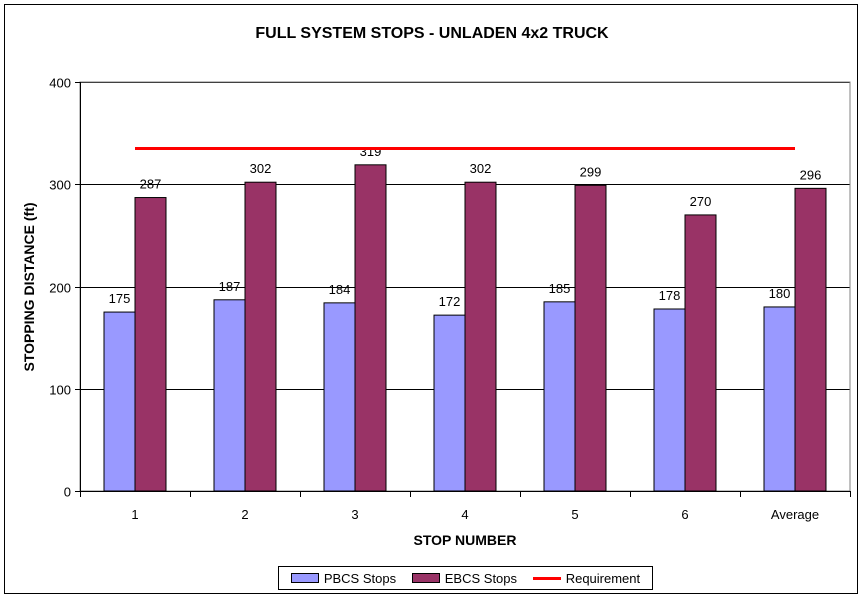 This screenshot has width=864, height=600. I want to click on legend-swatch-pbcs, so click(304, 578).